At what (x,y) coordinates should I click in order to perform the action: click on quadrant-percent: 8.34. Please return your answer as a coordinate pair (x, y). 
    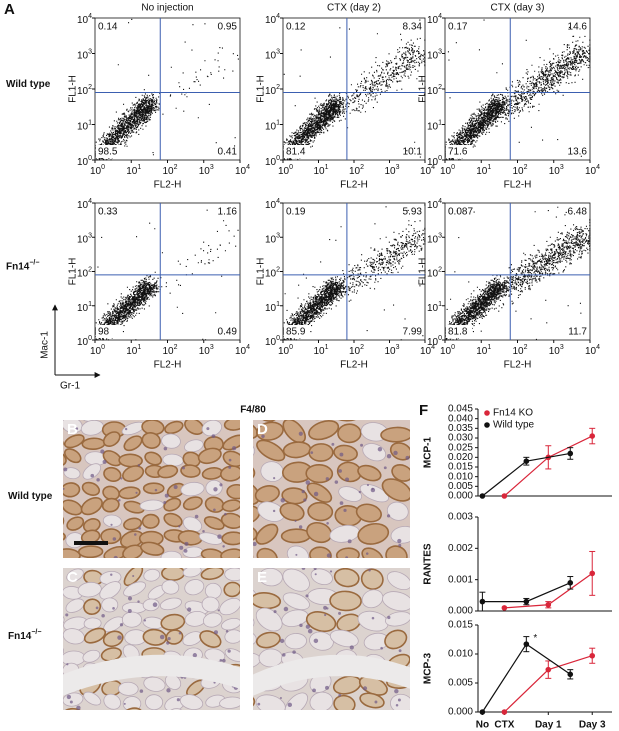
    Looking at the image, I should click on (413, 27).